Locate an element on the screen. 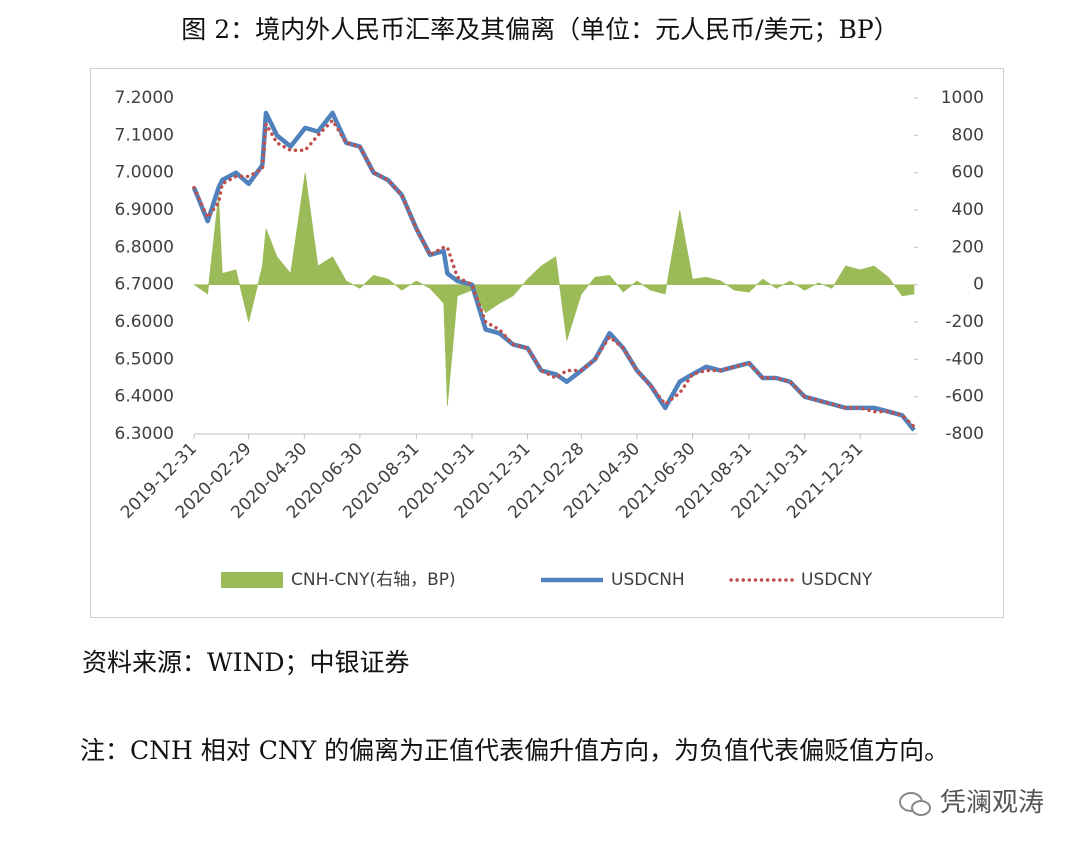 Image resolution: width=1080 pixels, height=845 pixels. y-tick-label: 6.3000 is located at coordinates (144, 434).